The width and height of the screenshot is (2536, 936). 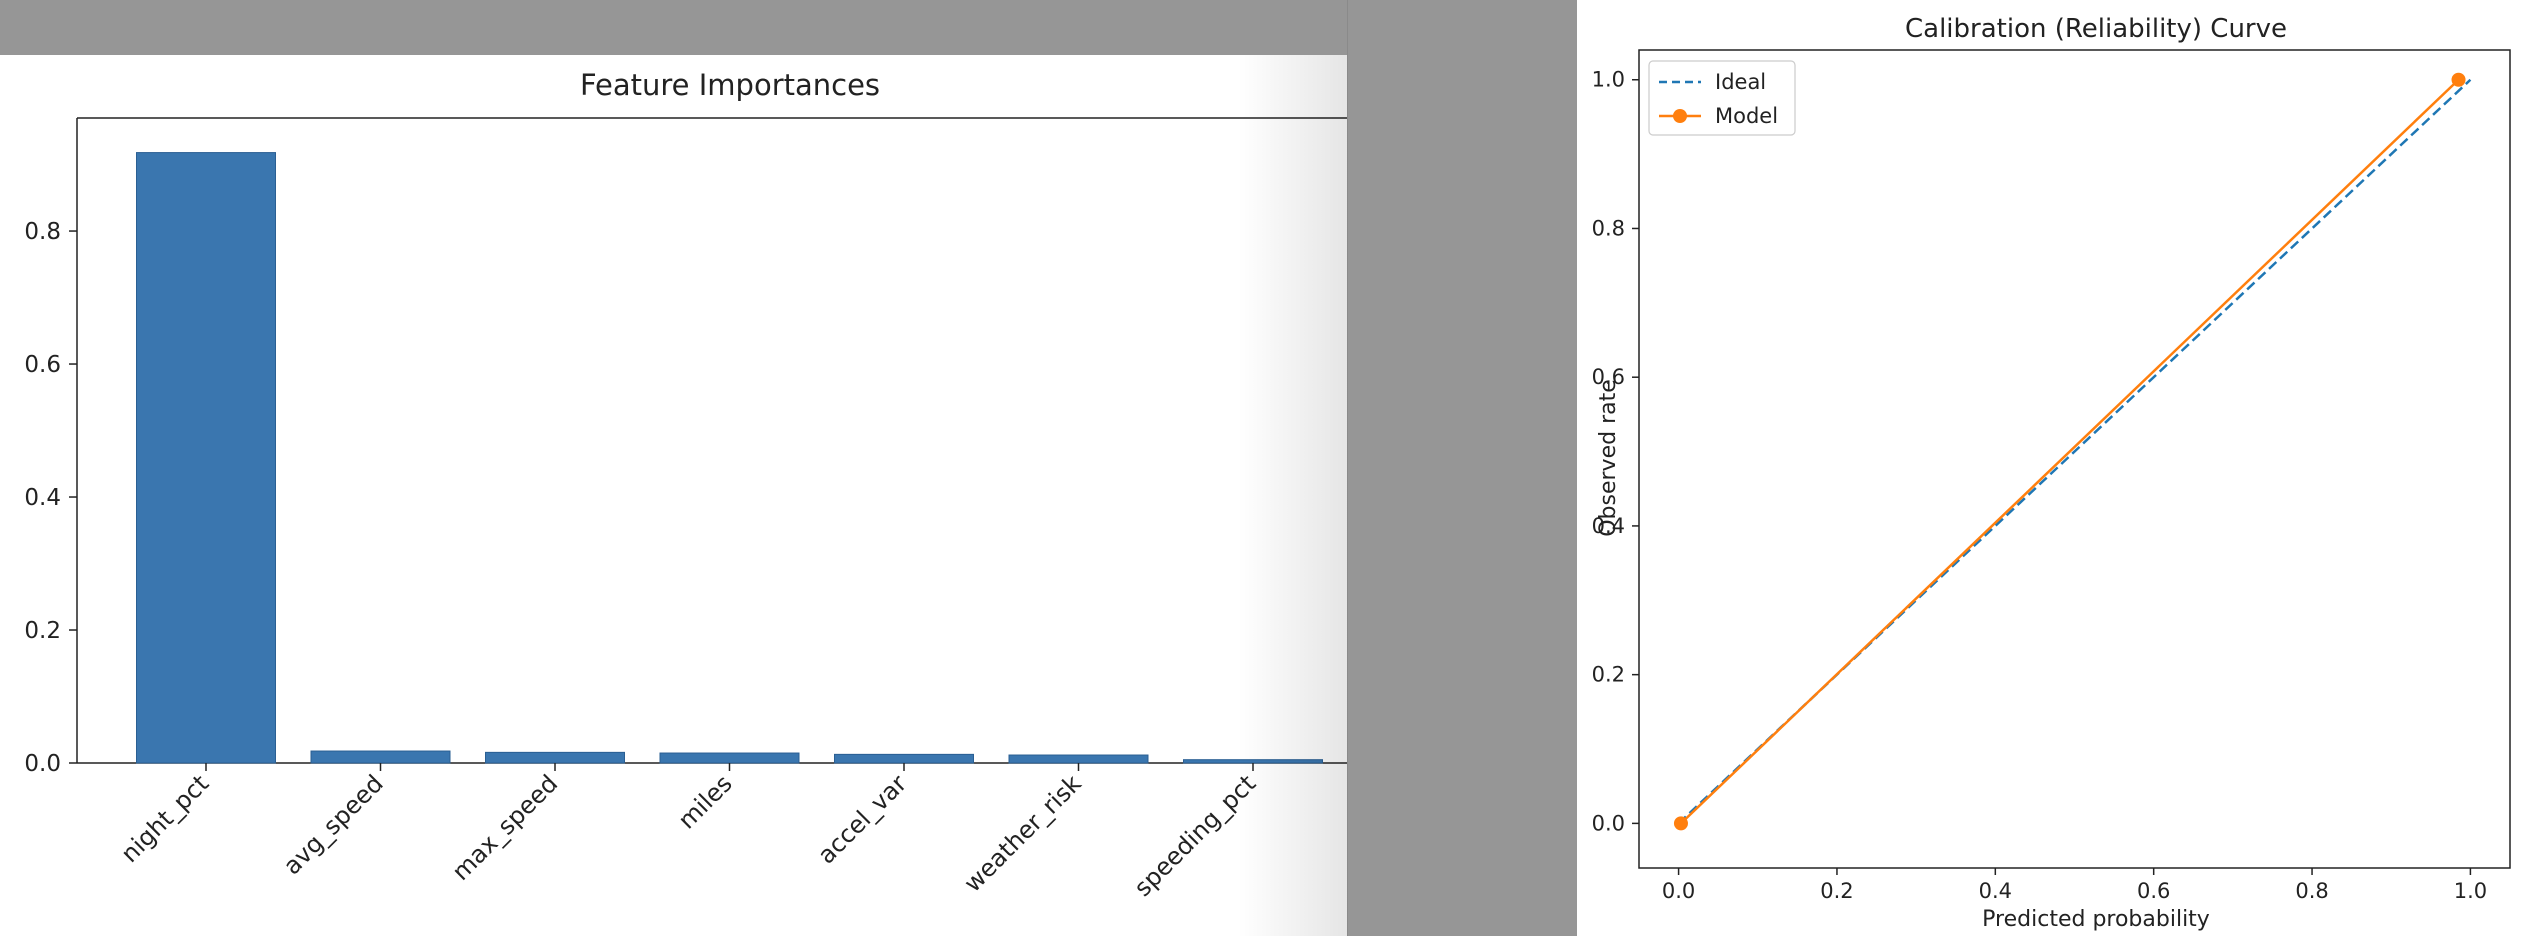 I want to click on x-tick-label: miles, so click(x=705, y=801).